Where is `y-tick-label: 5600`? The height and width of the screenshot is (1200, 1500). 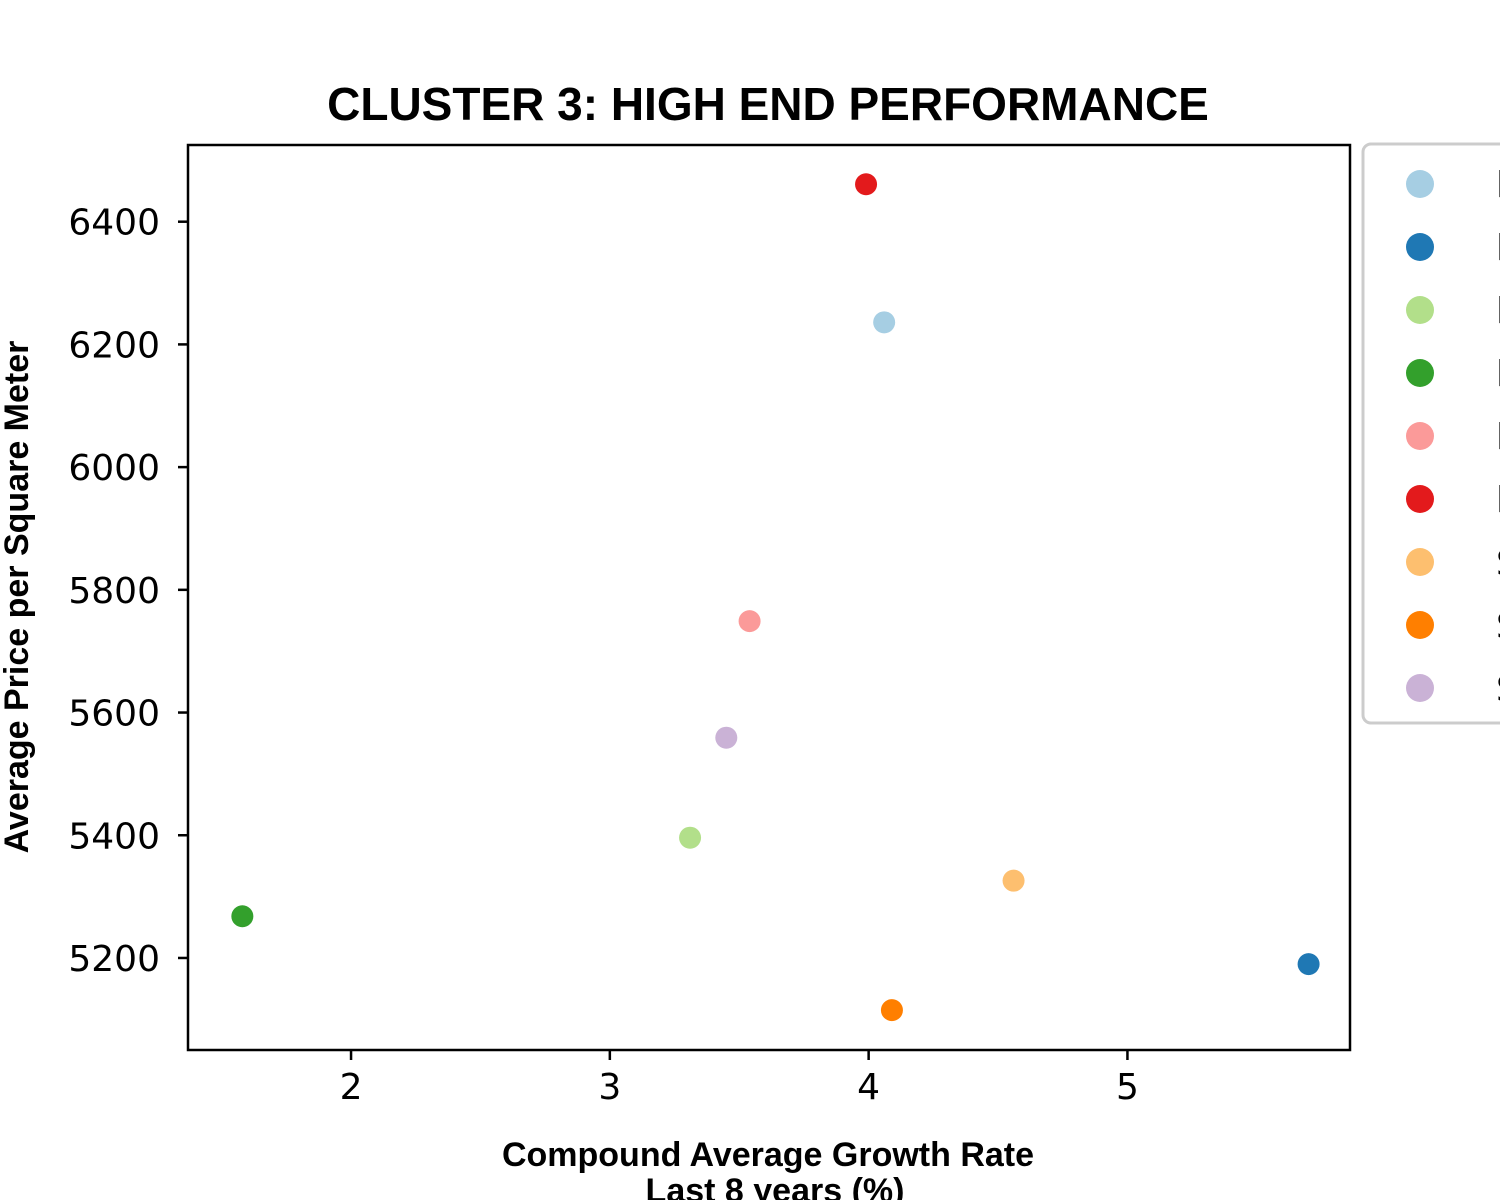 y-tick-label: 5600 is located at coordinates (114, 714).